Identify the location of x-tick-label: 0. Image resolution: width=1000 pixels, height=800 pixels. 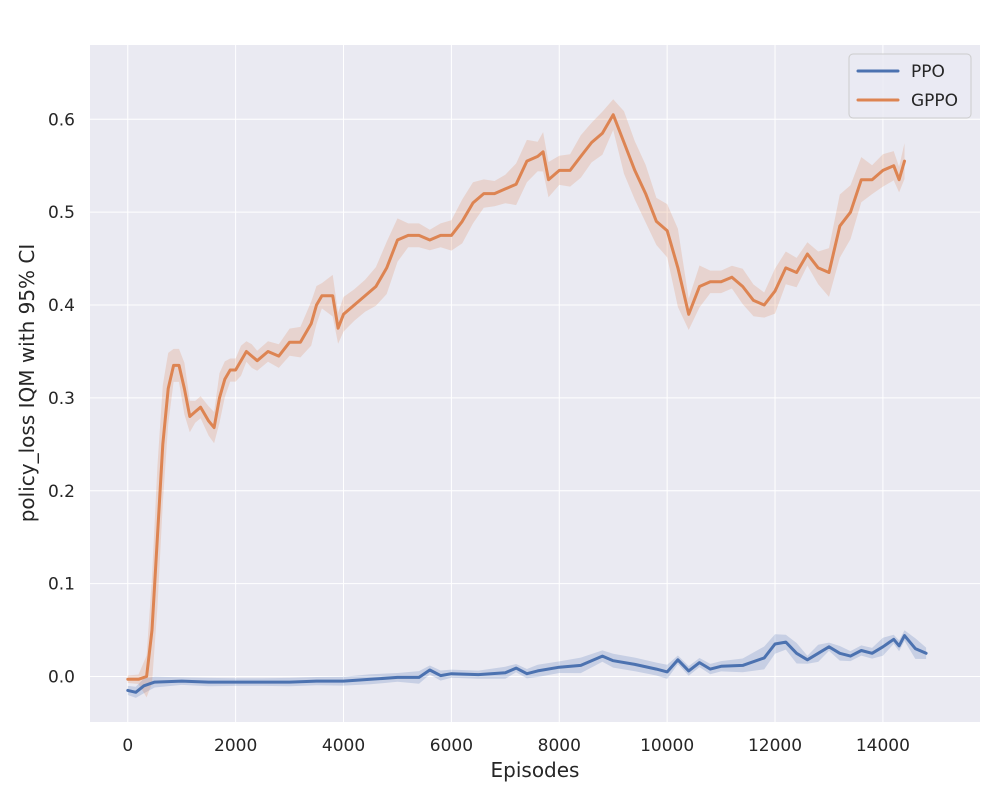
(127, 746).